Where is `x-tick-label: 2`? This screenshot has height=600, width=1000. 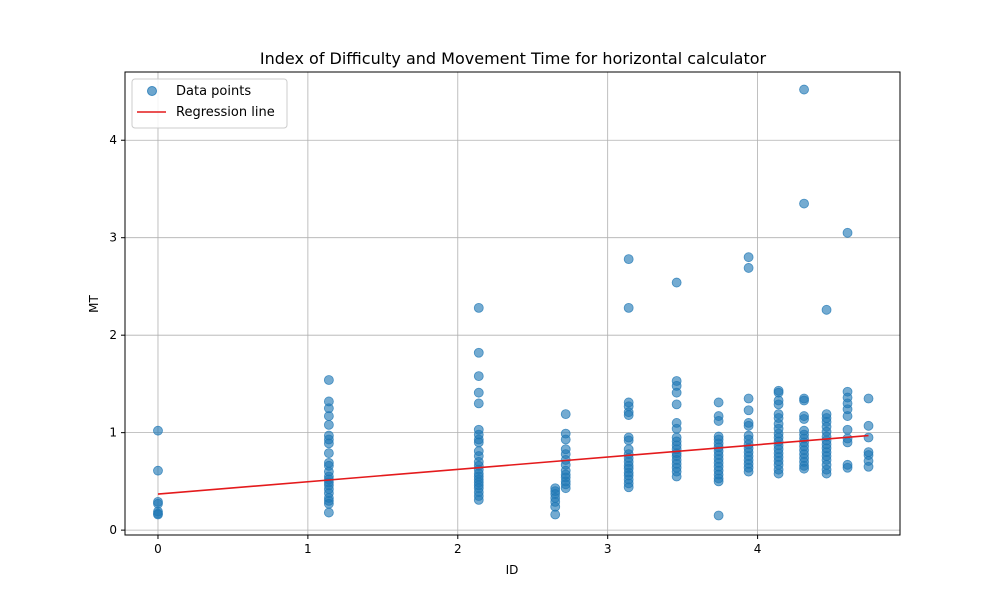
x-tick-label: 2 is located at coordinates (458, 549).